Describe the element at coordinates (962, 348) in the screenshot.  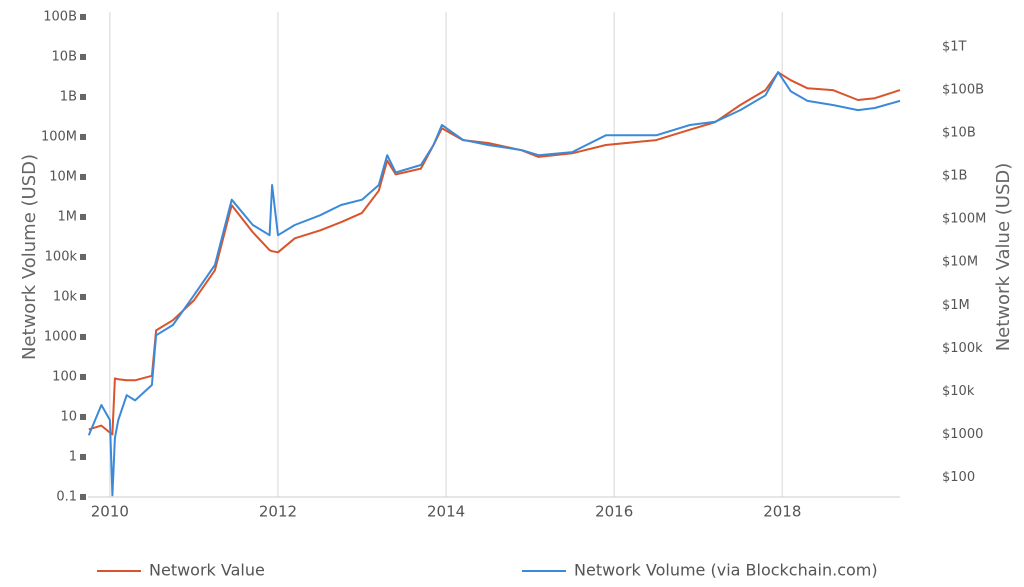
I see `y2-tick-label: $100k` at that location.